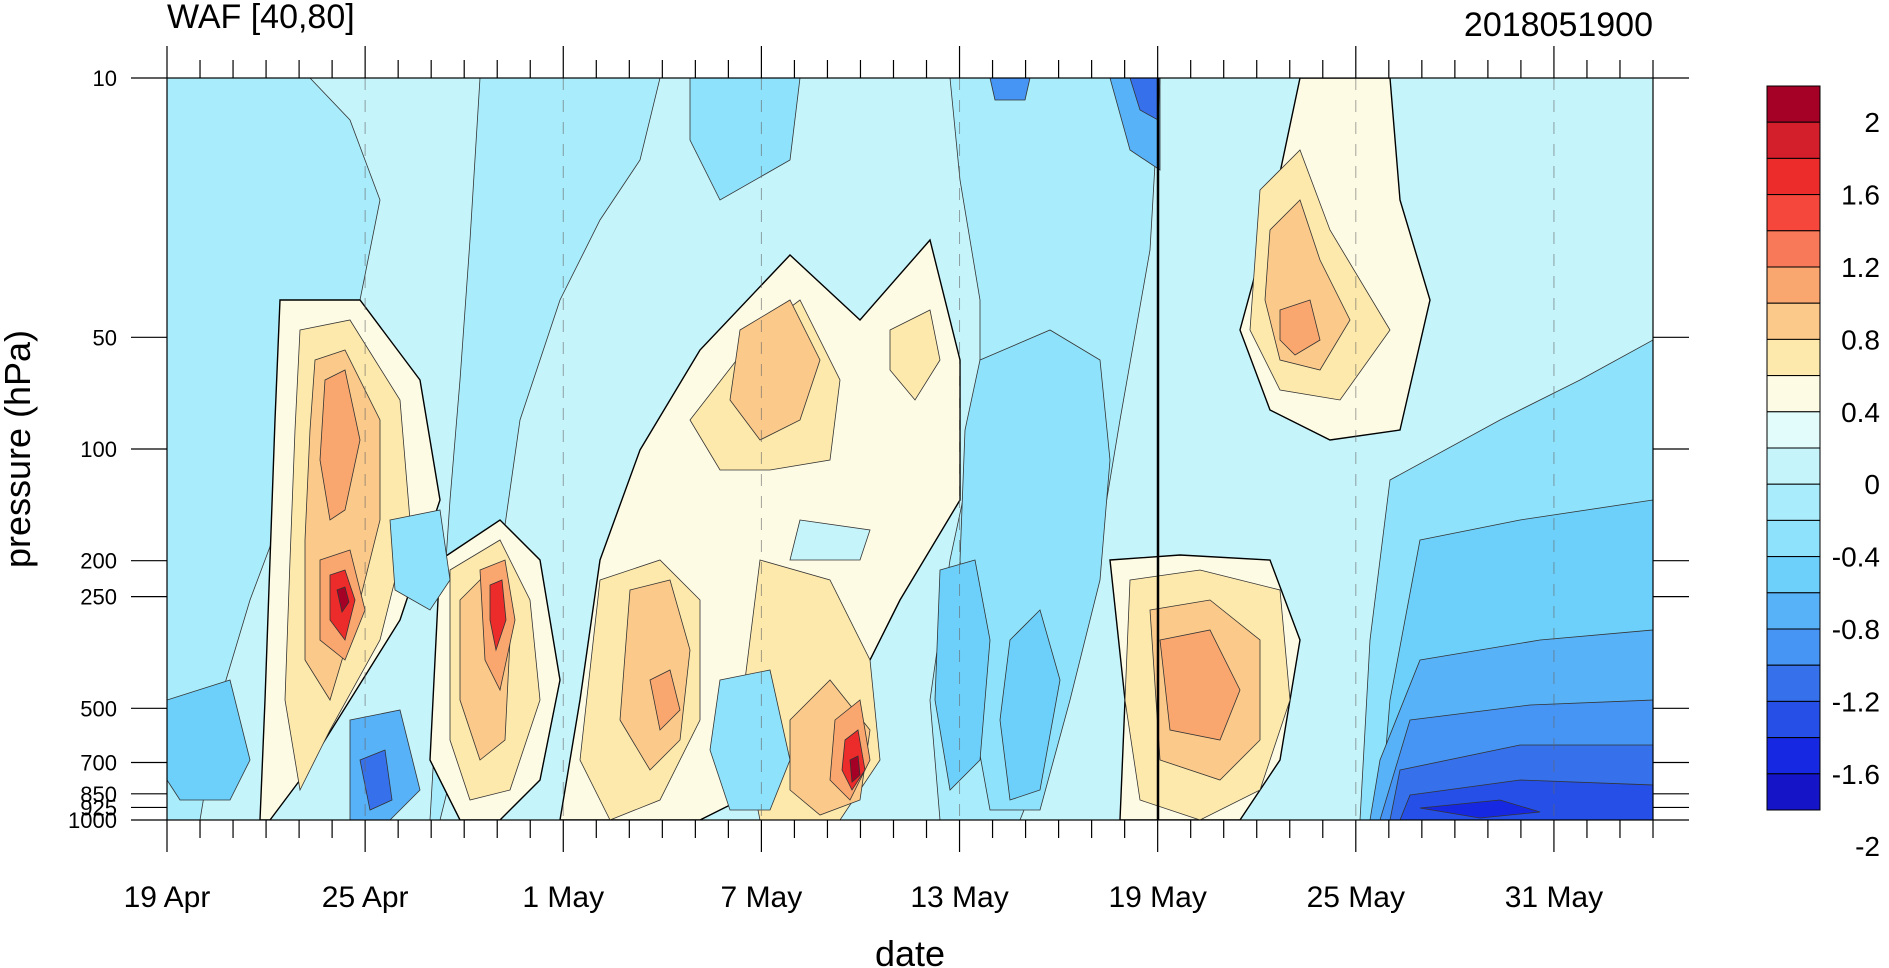 The width and height of the screenshot is (1889, 968). I want to click on x-tick-label: 25 Apr, so click(365, 897).